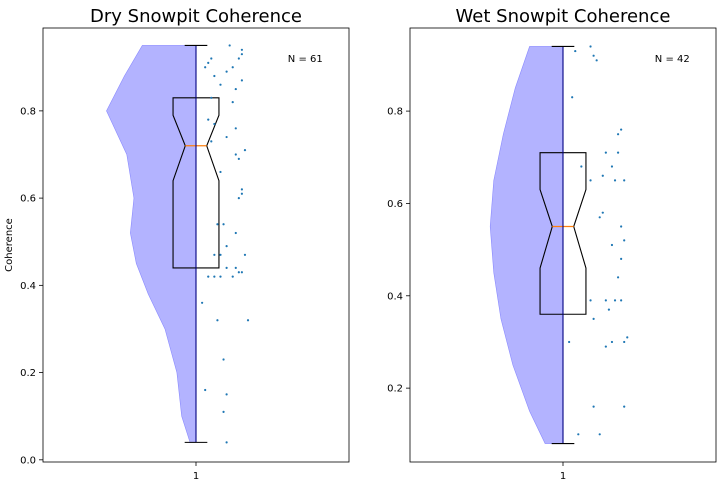 Image resolution: width=720 pixels, height=486 pixels. Describe the element at coordinates (563, 16) in the screenshot. I see `chart-title: Wet Snowpit Coherence` at that location.